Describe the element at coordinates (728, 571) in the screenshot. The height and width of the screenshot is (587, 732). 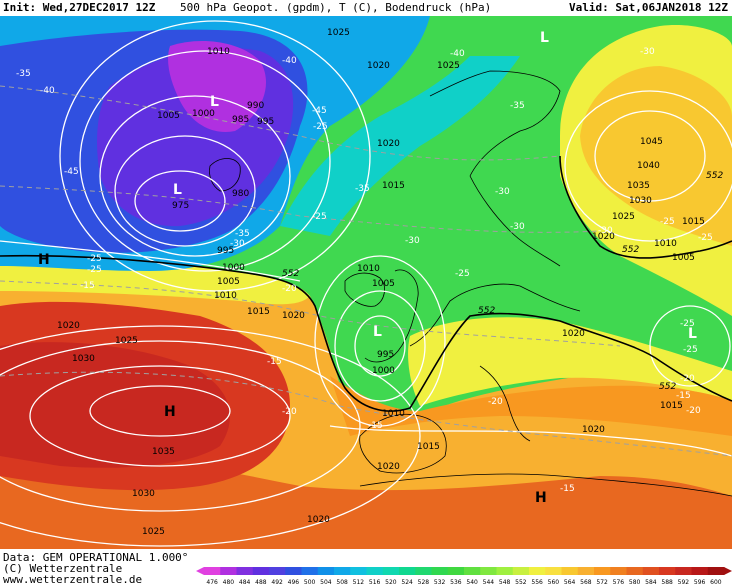
I see `legend-arrow-right` at that location.